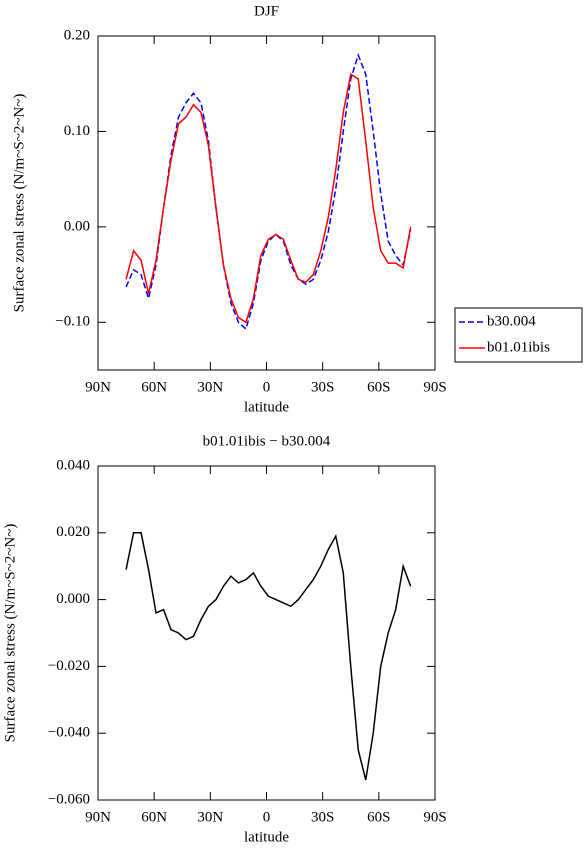 The image size is (587, 852). Describe the element at coordinates (72, 322) in the screenshot. I see `y-tick-label: −0.10` at that location.